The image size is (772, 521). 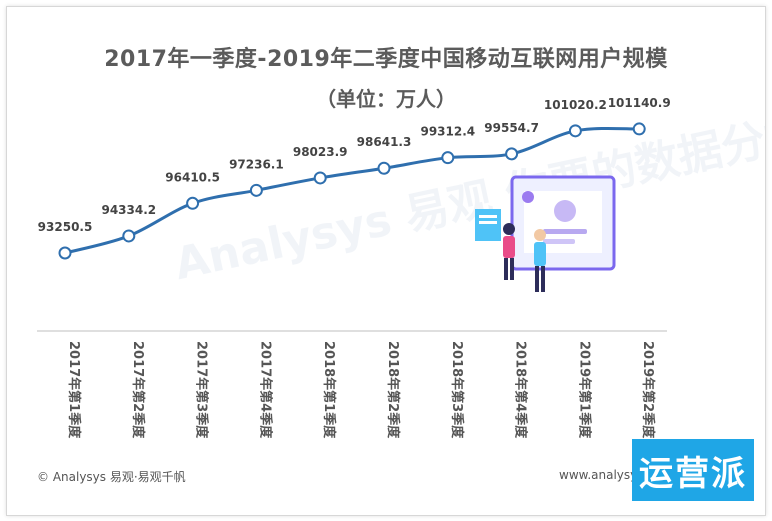 I want to click on category-label-9: 2019年第1季度, so click(x=584, y=390).